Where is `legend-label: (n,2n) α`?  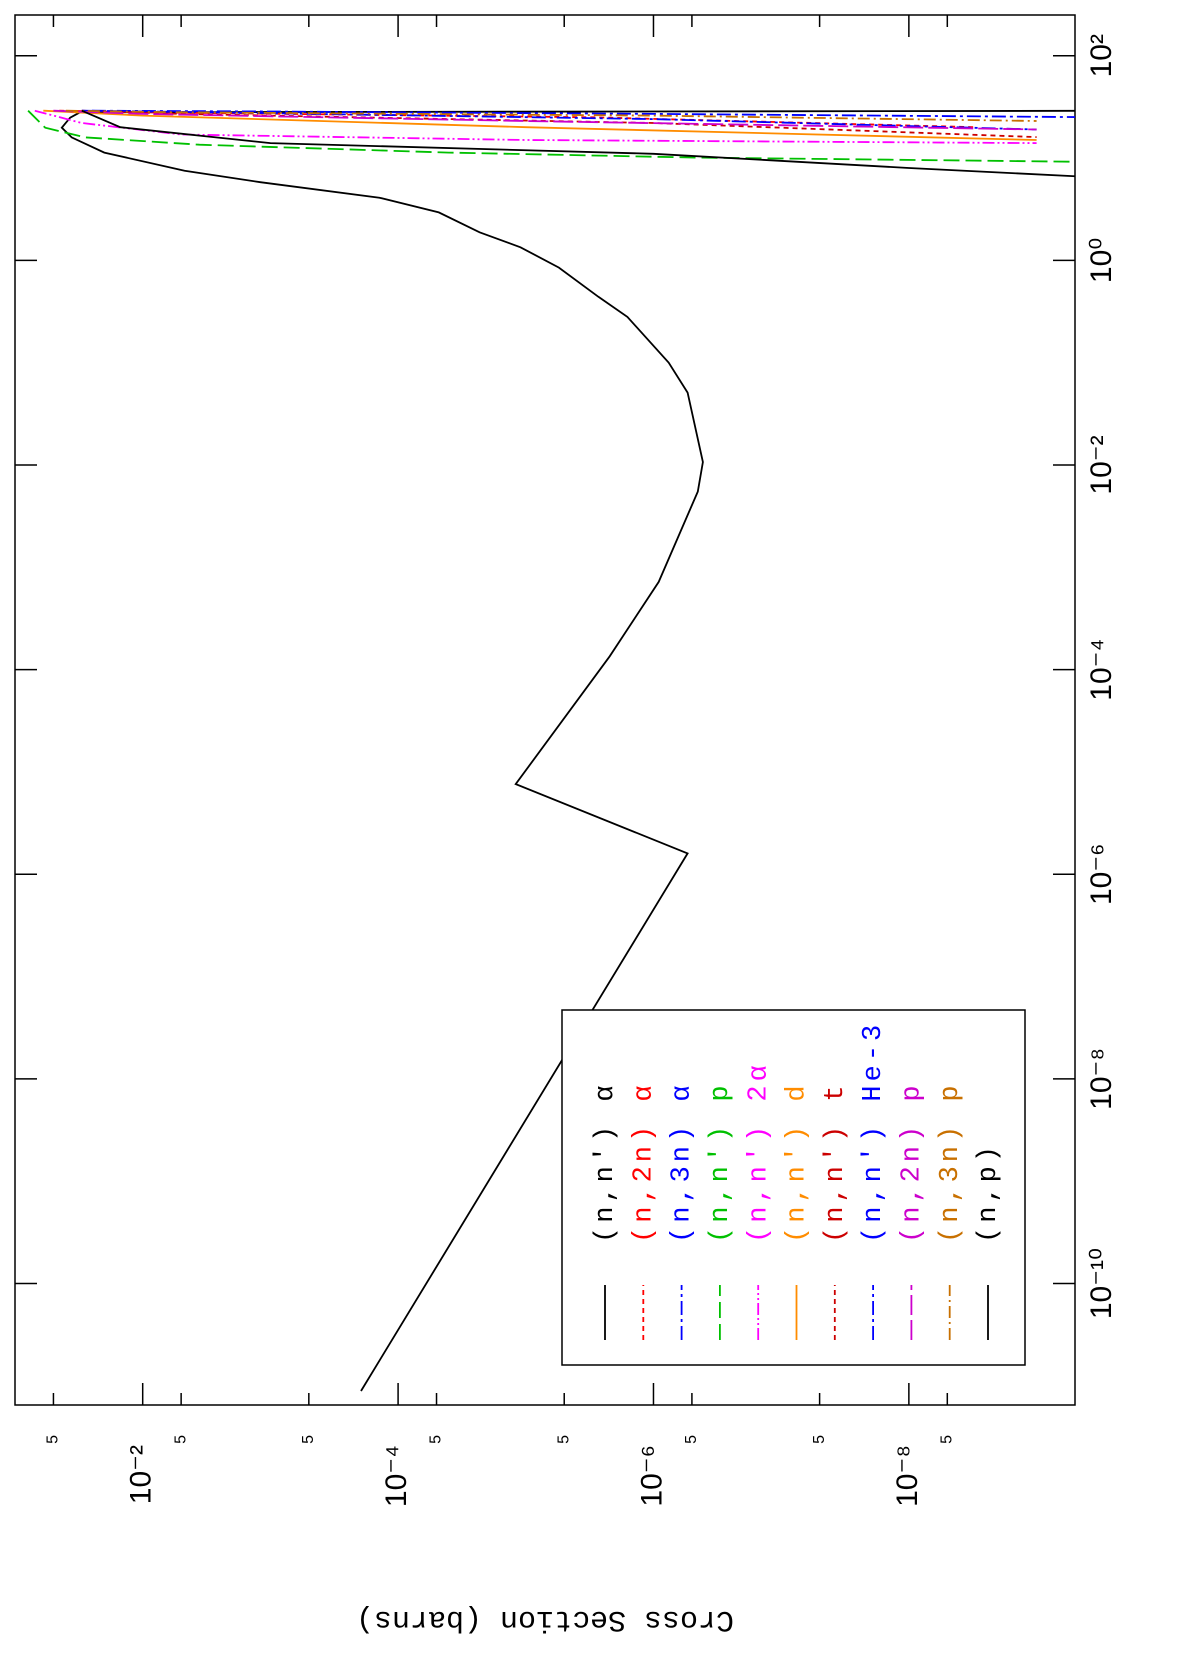
legend-label: (n,2n) α is located at coordinates (644, 1162).